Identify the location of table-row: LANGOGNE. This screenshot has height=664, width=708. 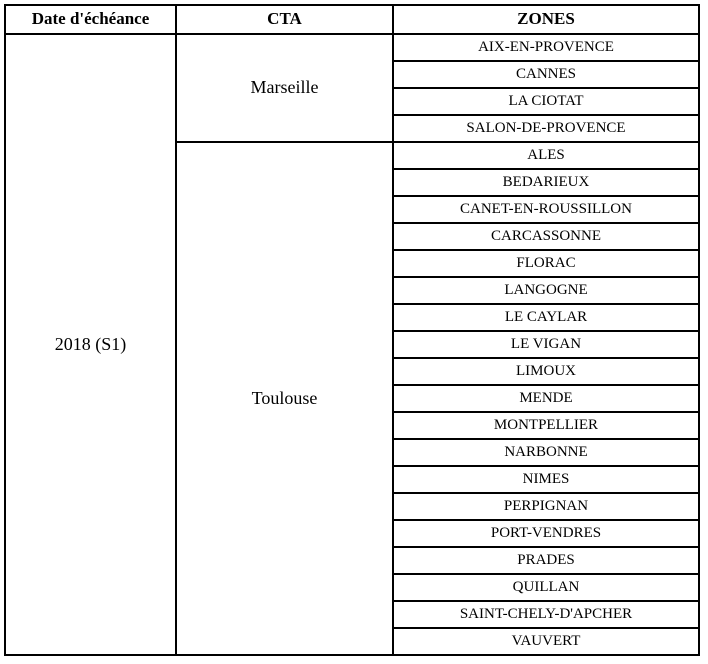
(352, 290).